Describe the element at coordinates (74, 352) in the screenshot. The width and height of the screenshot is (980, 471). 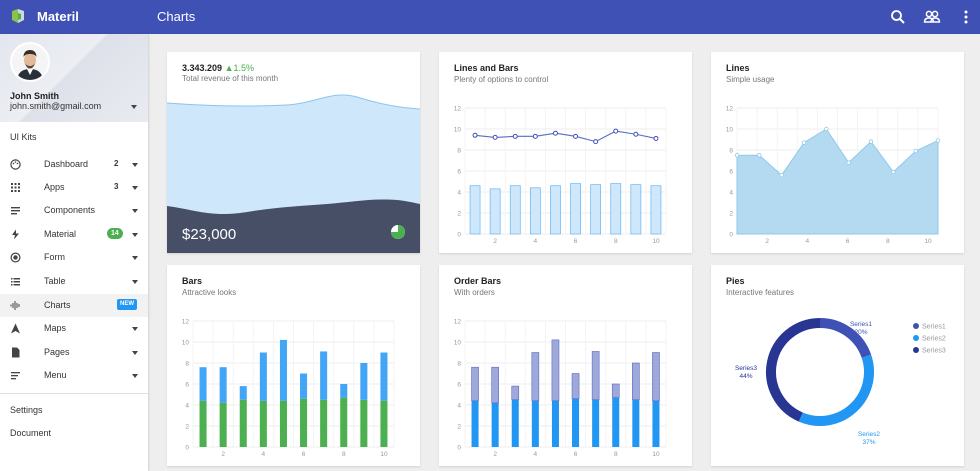
I see `sidebar-item-pages: Pages` at that location.